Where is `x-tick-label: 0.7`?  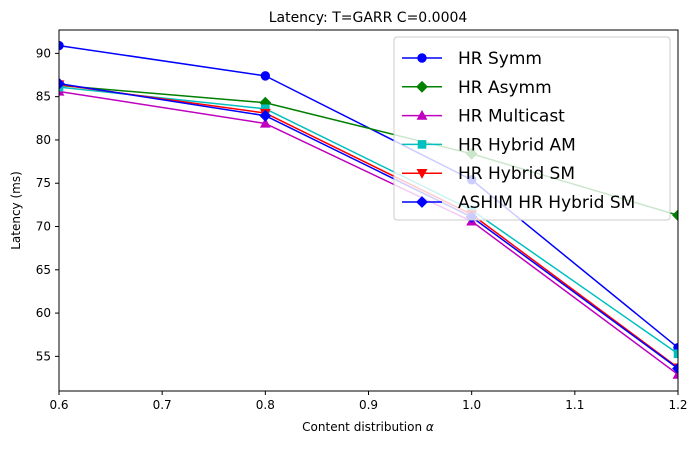 x-tick-label: 0.7 is located at coordinates (162, 405).